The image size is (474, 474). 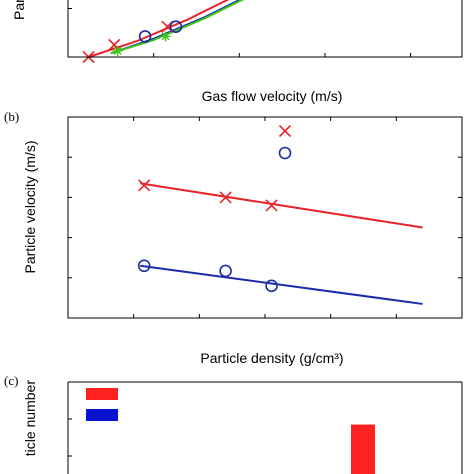 I want to click on panel-b-label: (b), so click(x=11, y=116).